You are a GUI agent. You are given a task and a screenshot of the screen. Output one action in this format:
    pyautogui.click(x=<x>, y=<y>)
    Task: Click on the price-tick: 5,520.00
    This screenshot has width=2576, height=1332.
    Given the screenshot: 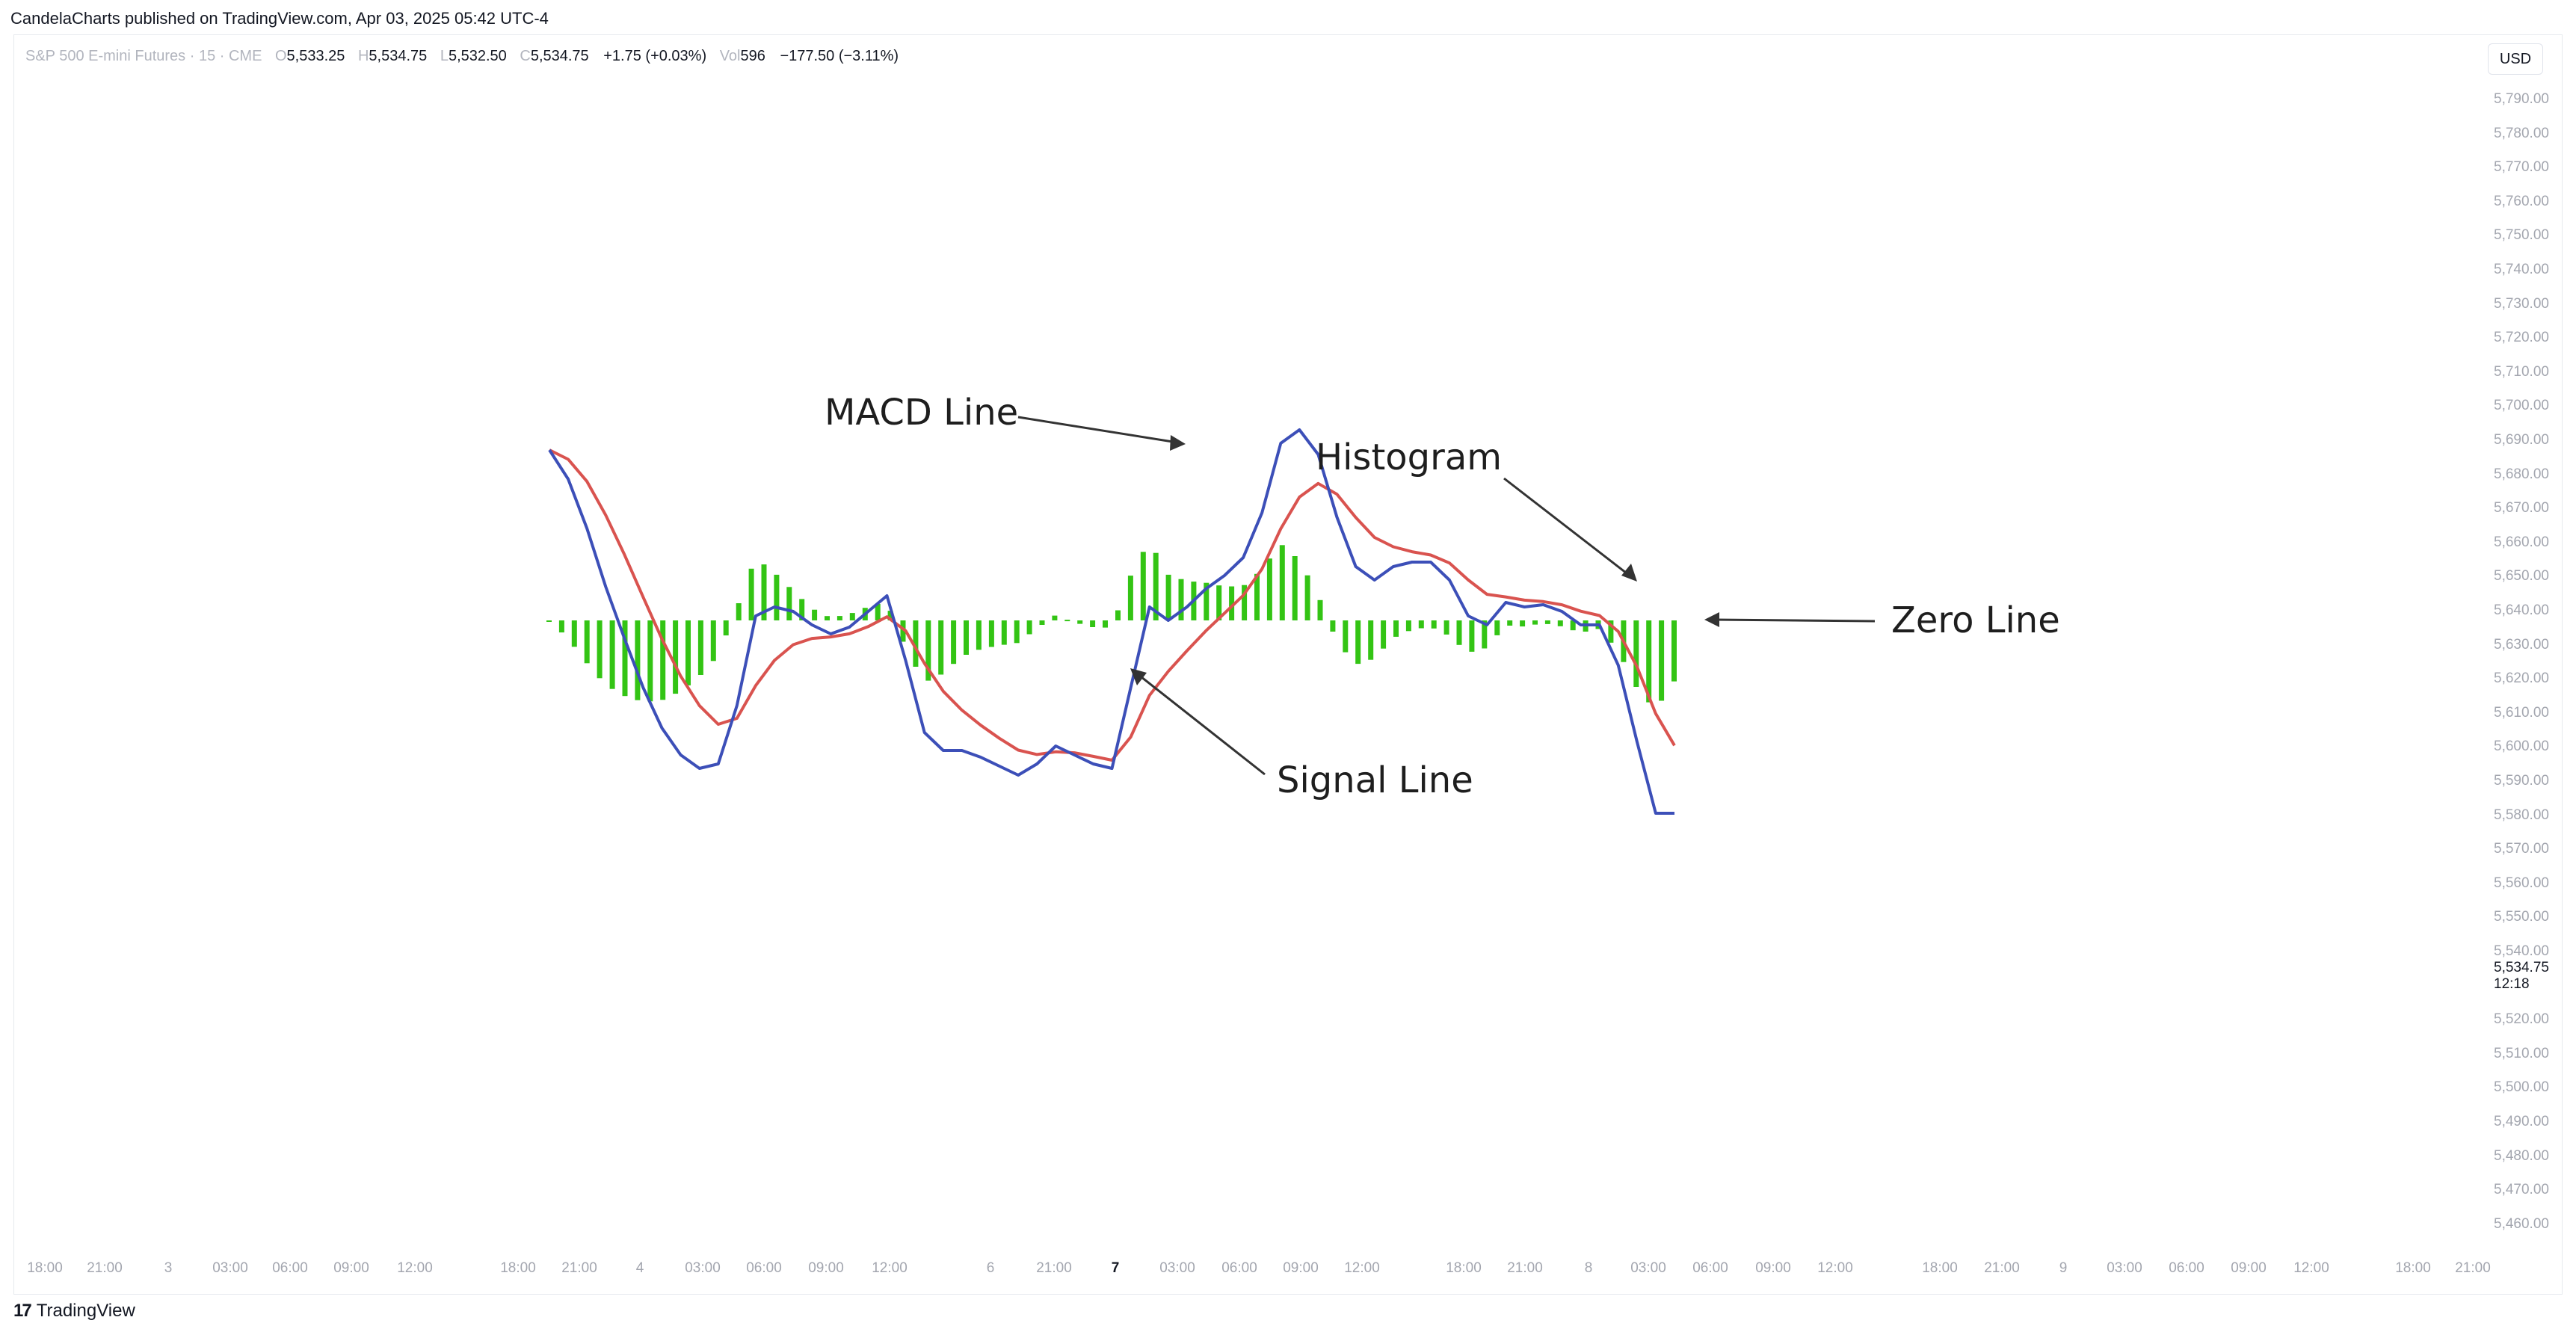 What is the action you would take?
    pyautogui.click(x=2521, y=1020)
    